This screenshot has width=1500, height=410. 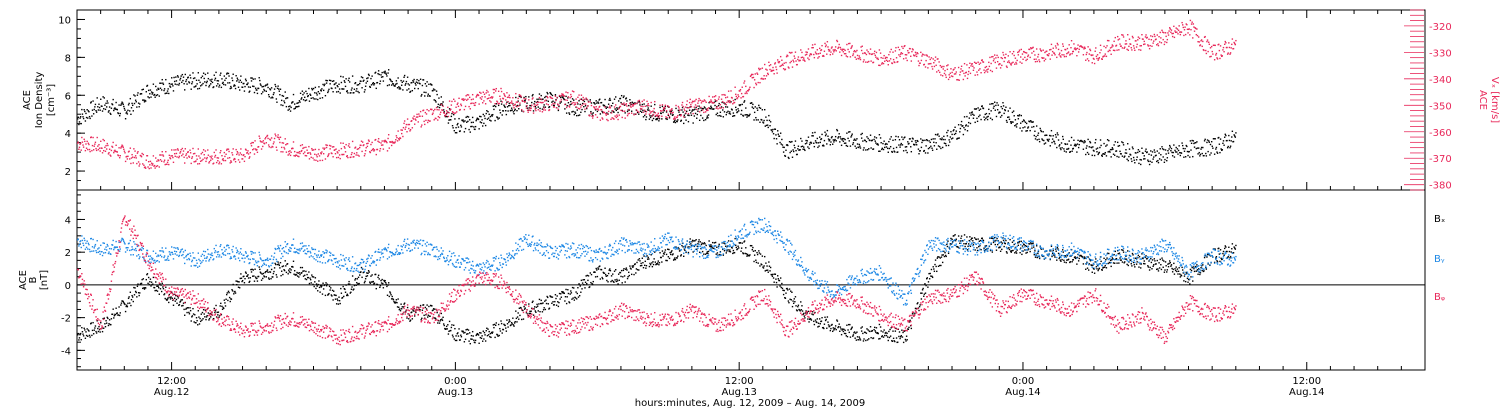 I want to click on top-left-tick-label: 8, so click(x=68, y=58).